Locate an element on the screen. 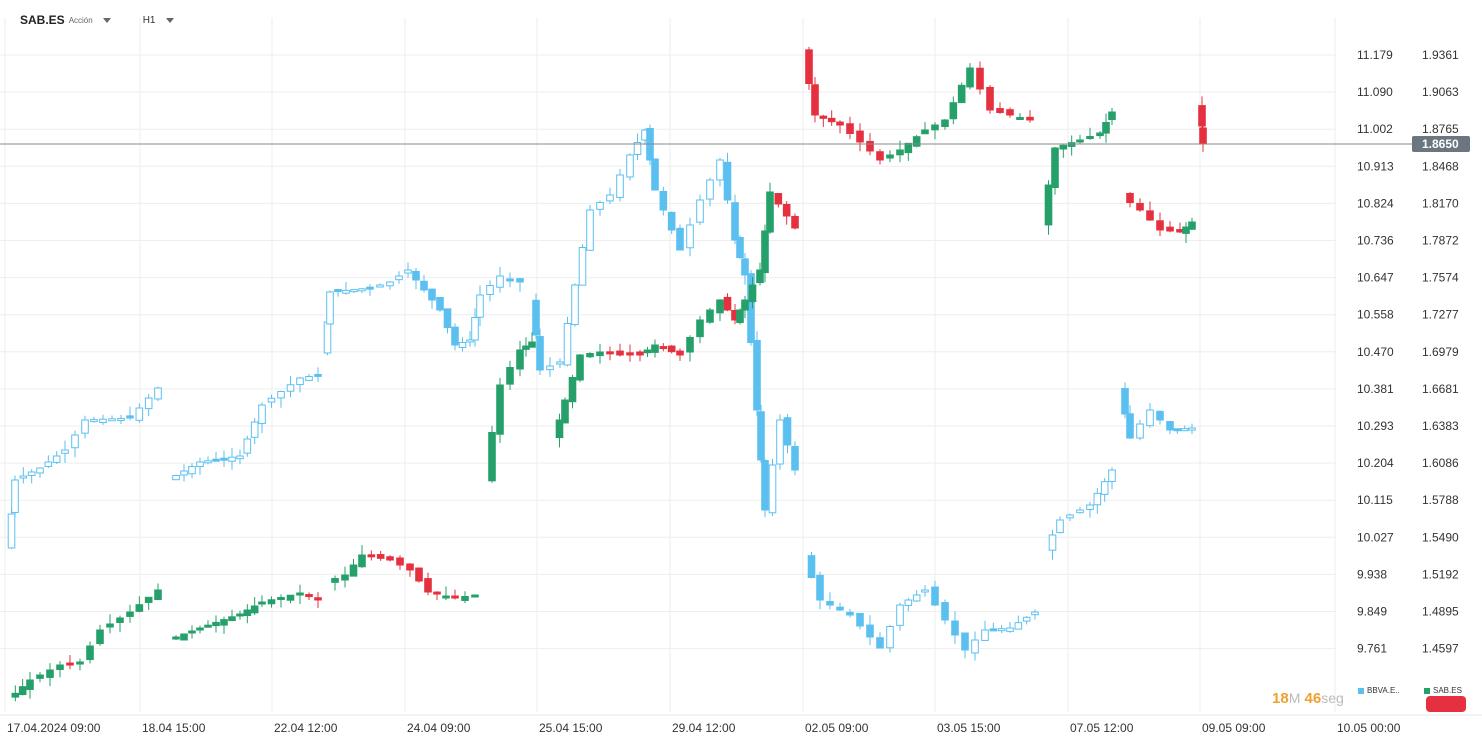  right-price-tick: 1.8468 is located at coordinates (1440, 166).